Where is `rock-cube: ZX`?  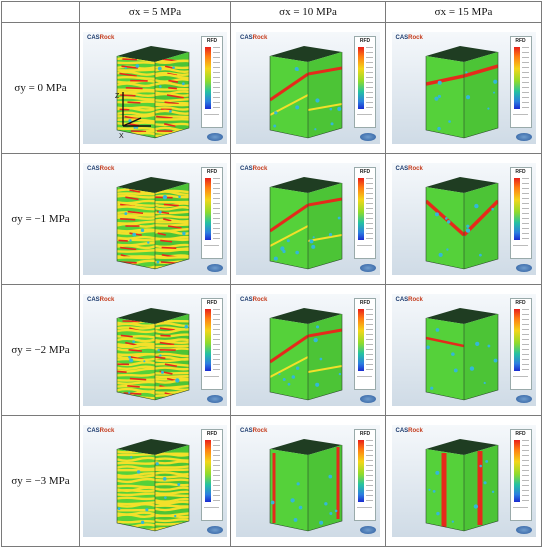 rock-cube: ZX is located at coordinates (152, 93).